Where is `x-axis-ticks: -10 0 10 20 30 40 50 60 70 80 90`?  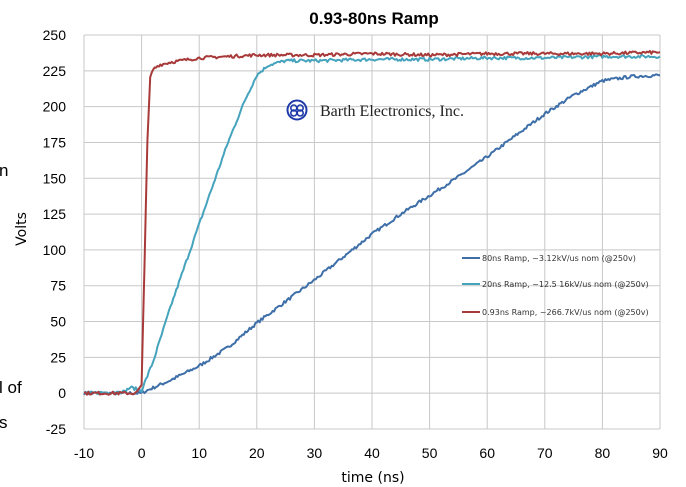 x-axis-ticks: -10 0 10 20 30 40 50 60 70 80 90 is located at coordinates (371, 453).